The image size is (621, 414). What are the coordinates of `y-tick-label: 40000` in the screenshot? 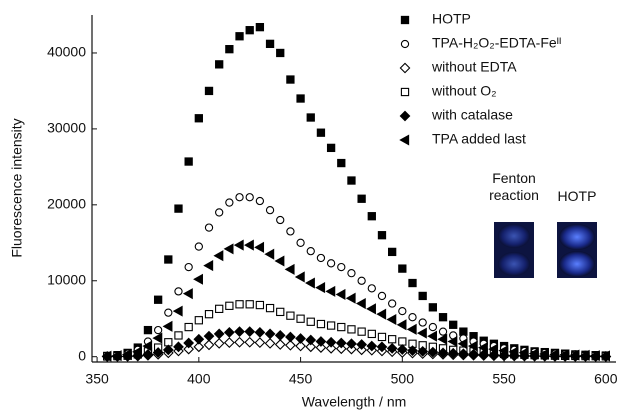 It's located at (66, 52).